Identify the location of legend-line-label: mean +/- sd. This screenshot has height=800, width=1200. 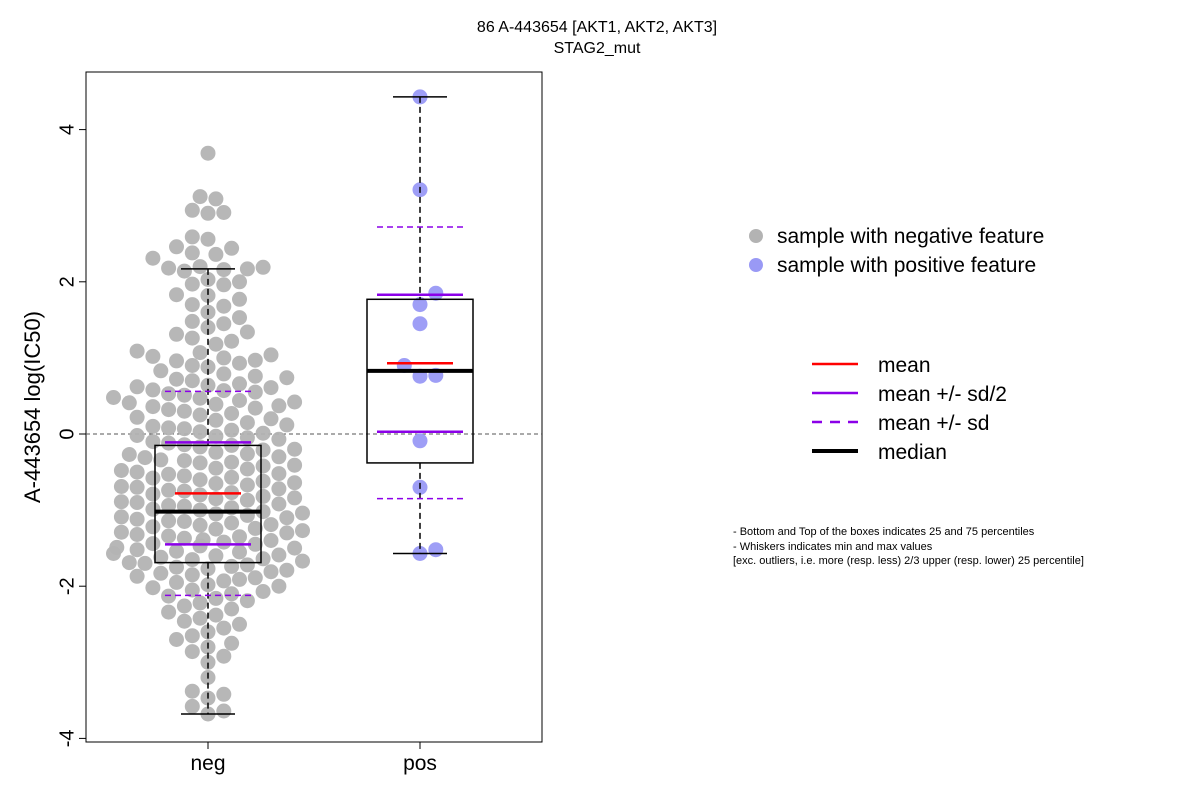
(933, 423).